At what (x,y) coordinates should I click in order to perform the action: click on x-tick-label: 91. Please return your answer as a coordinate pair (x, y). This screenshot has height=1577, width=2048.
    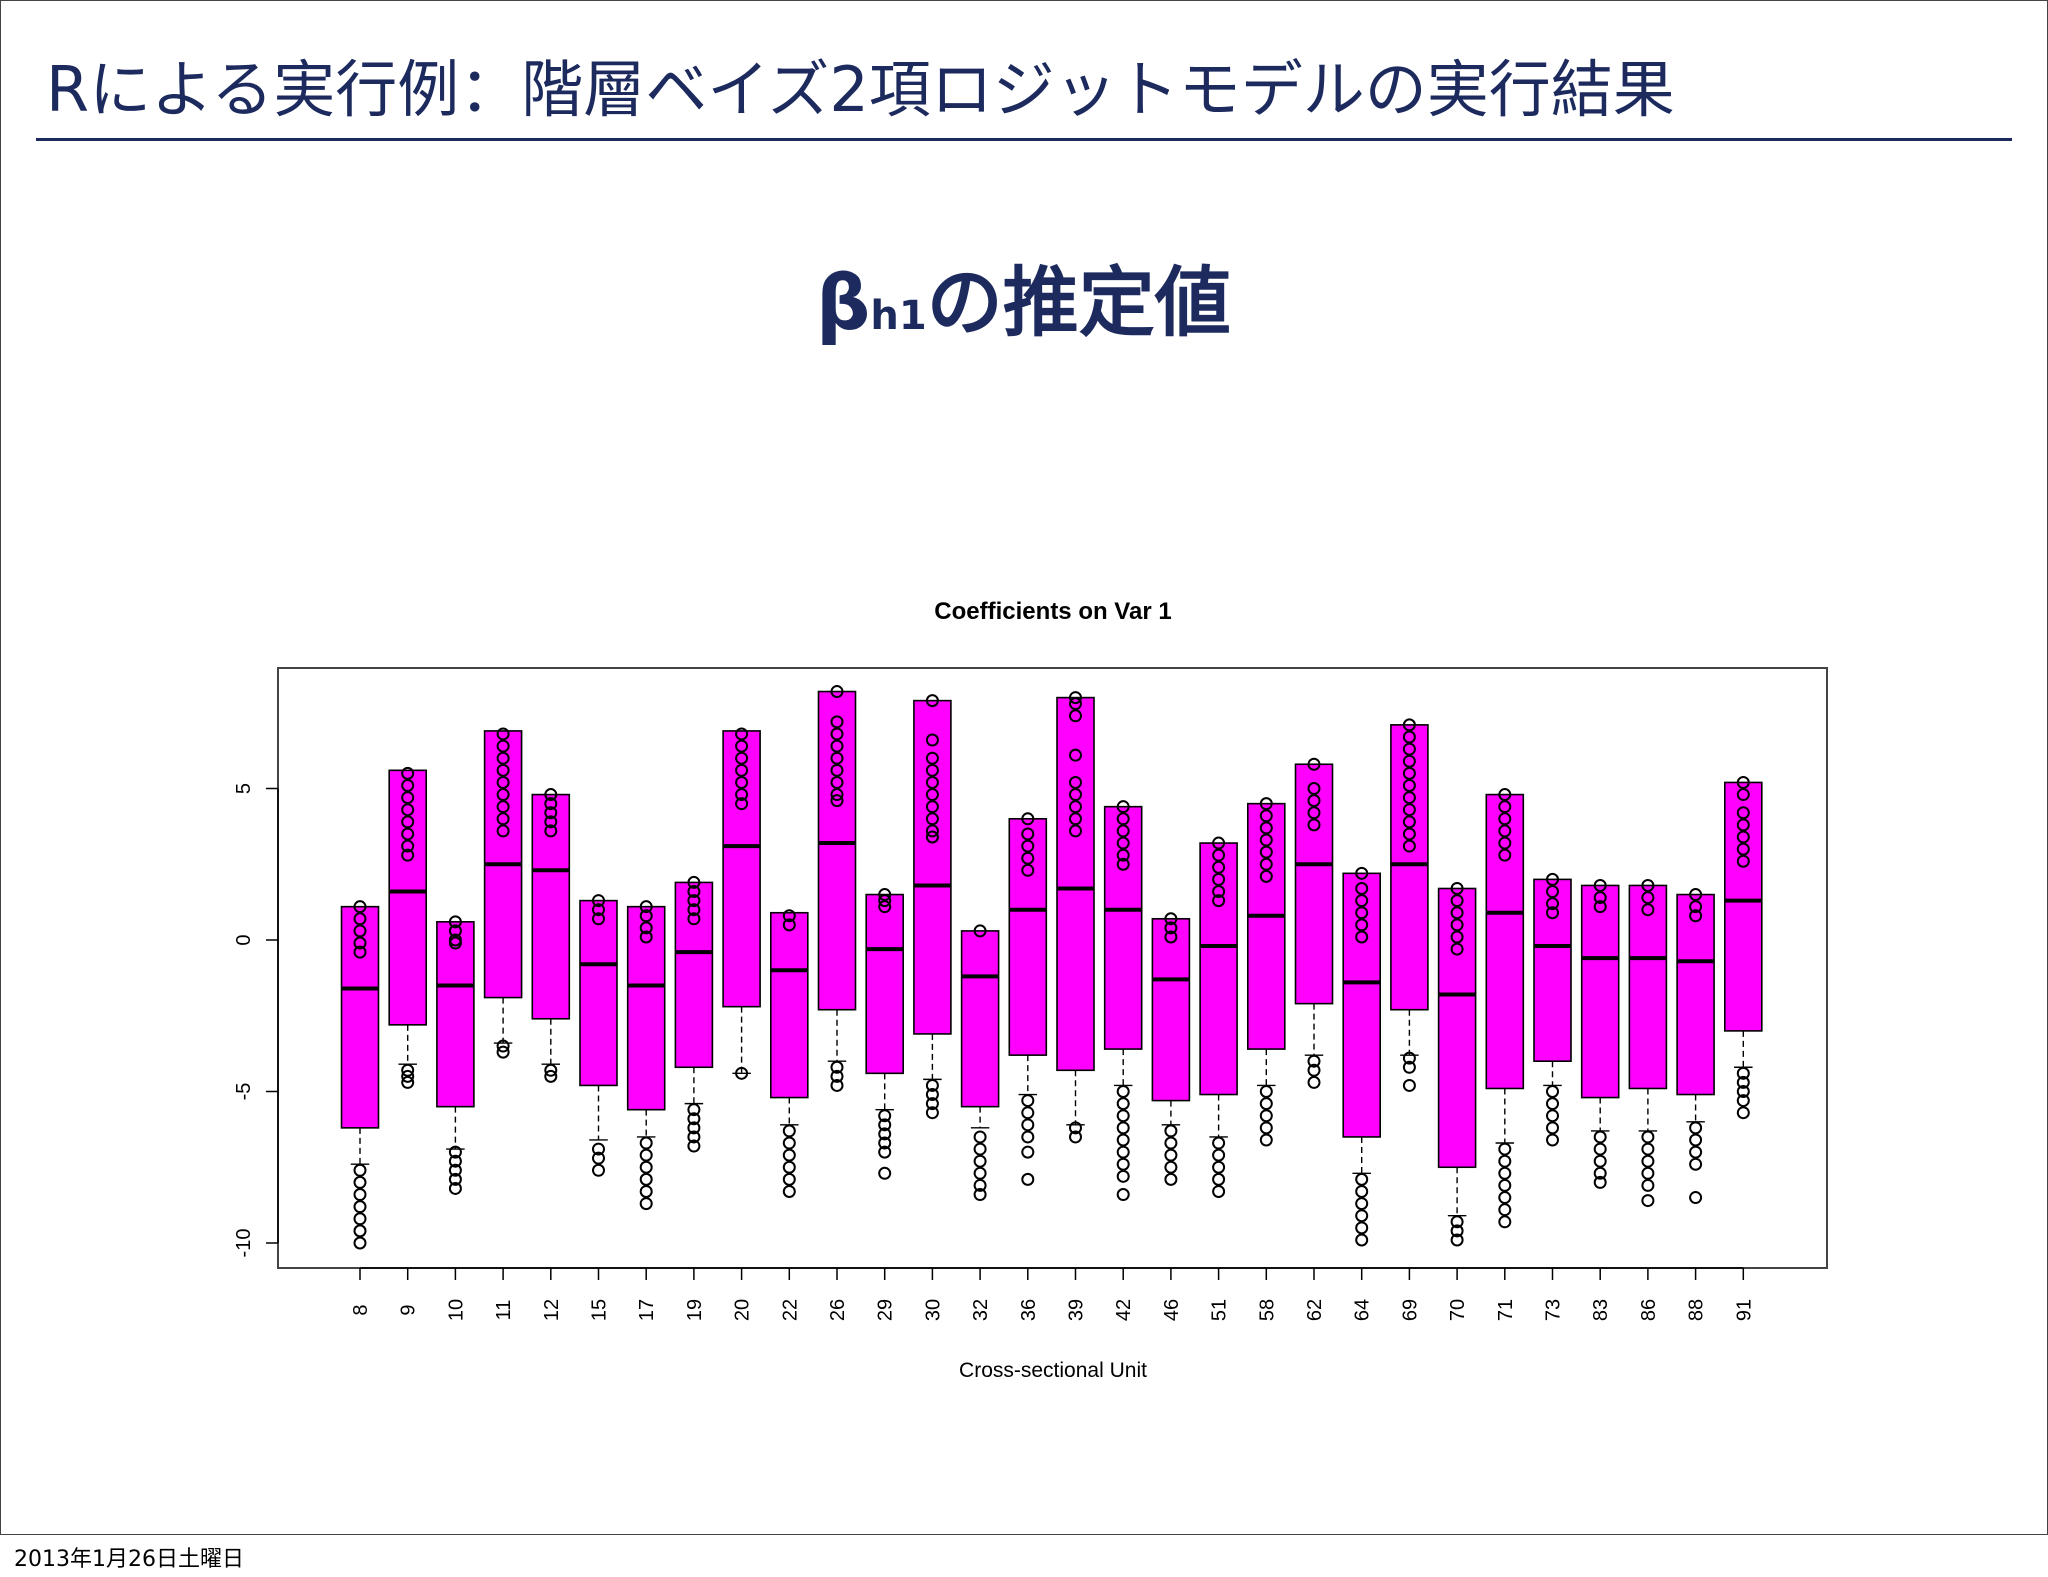
    Looking at the image, I should click on (1744, 1310).